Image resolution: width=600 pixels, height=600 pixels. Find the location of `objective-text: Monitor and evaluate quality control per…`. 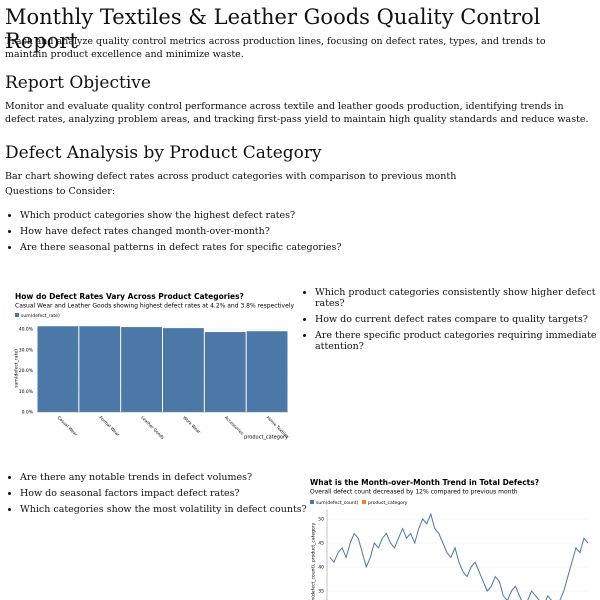

objective-text: Monitor and evaluate quality control per… is located at coordinates (297, 113).